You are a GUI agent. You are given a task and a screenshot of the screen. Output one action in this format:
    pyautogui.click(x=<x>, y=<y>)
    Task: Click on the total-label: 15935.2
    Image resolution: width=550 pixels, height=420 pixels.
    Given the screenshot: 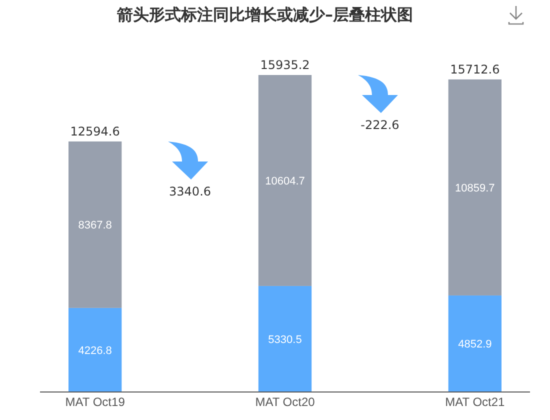 What is the action you would take?
    pyautogui.click(x=285, y=65)
    